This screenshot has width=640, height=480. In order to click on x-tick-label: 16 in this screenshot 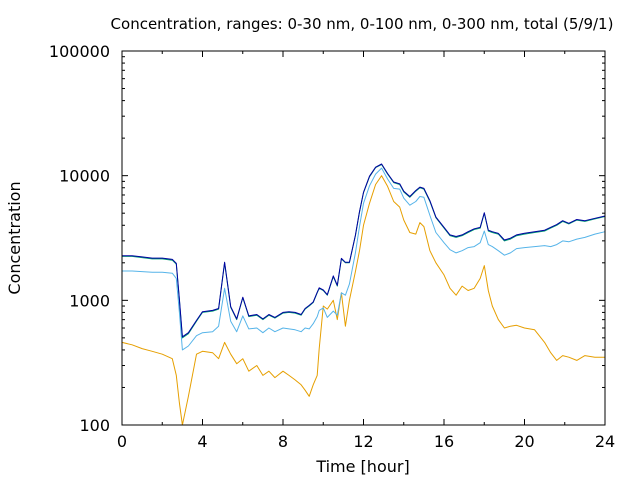, I will do `click(444, 441)`.